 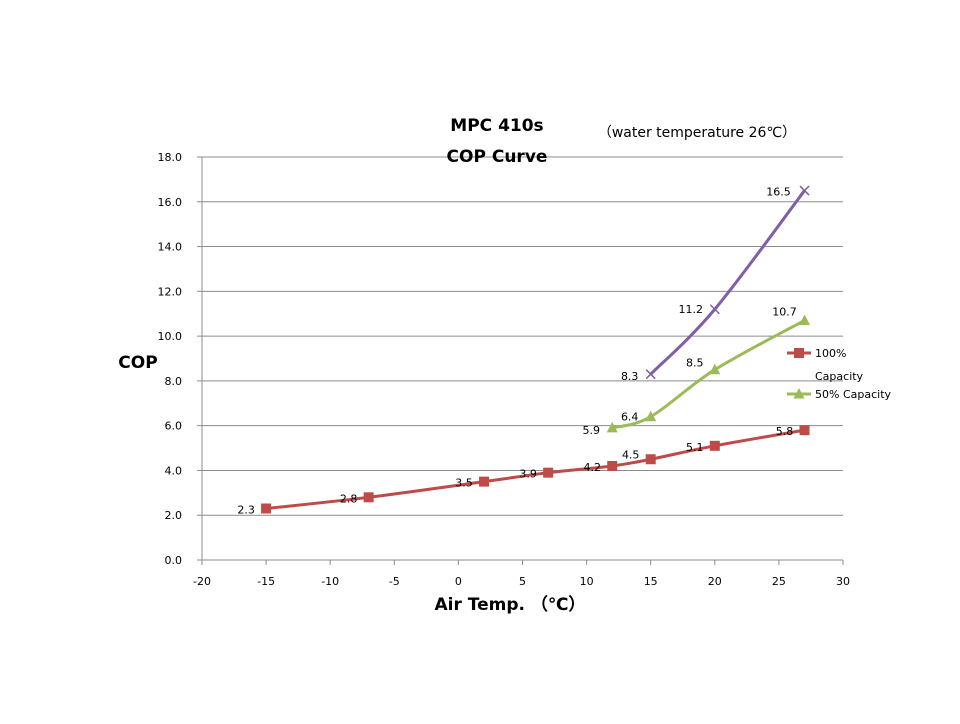 What do you see at coordinates (170, 247) in the screenshot?
I see `y-tick-label: 14.0` at bounding box center [170, 247].